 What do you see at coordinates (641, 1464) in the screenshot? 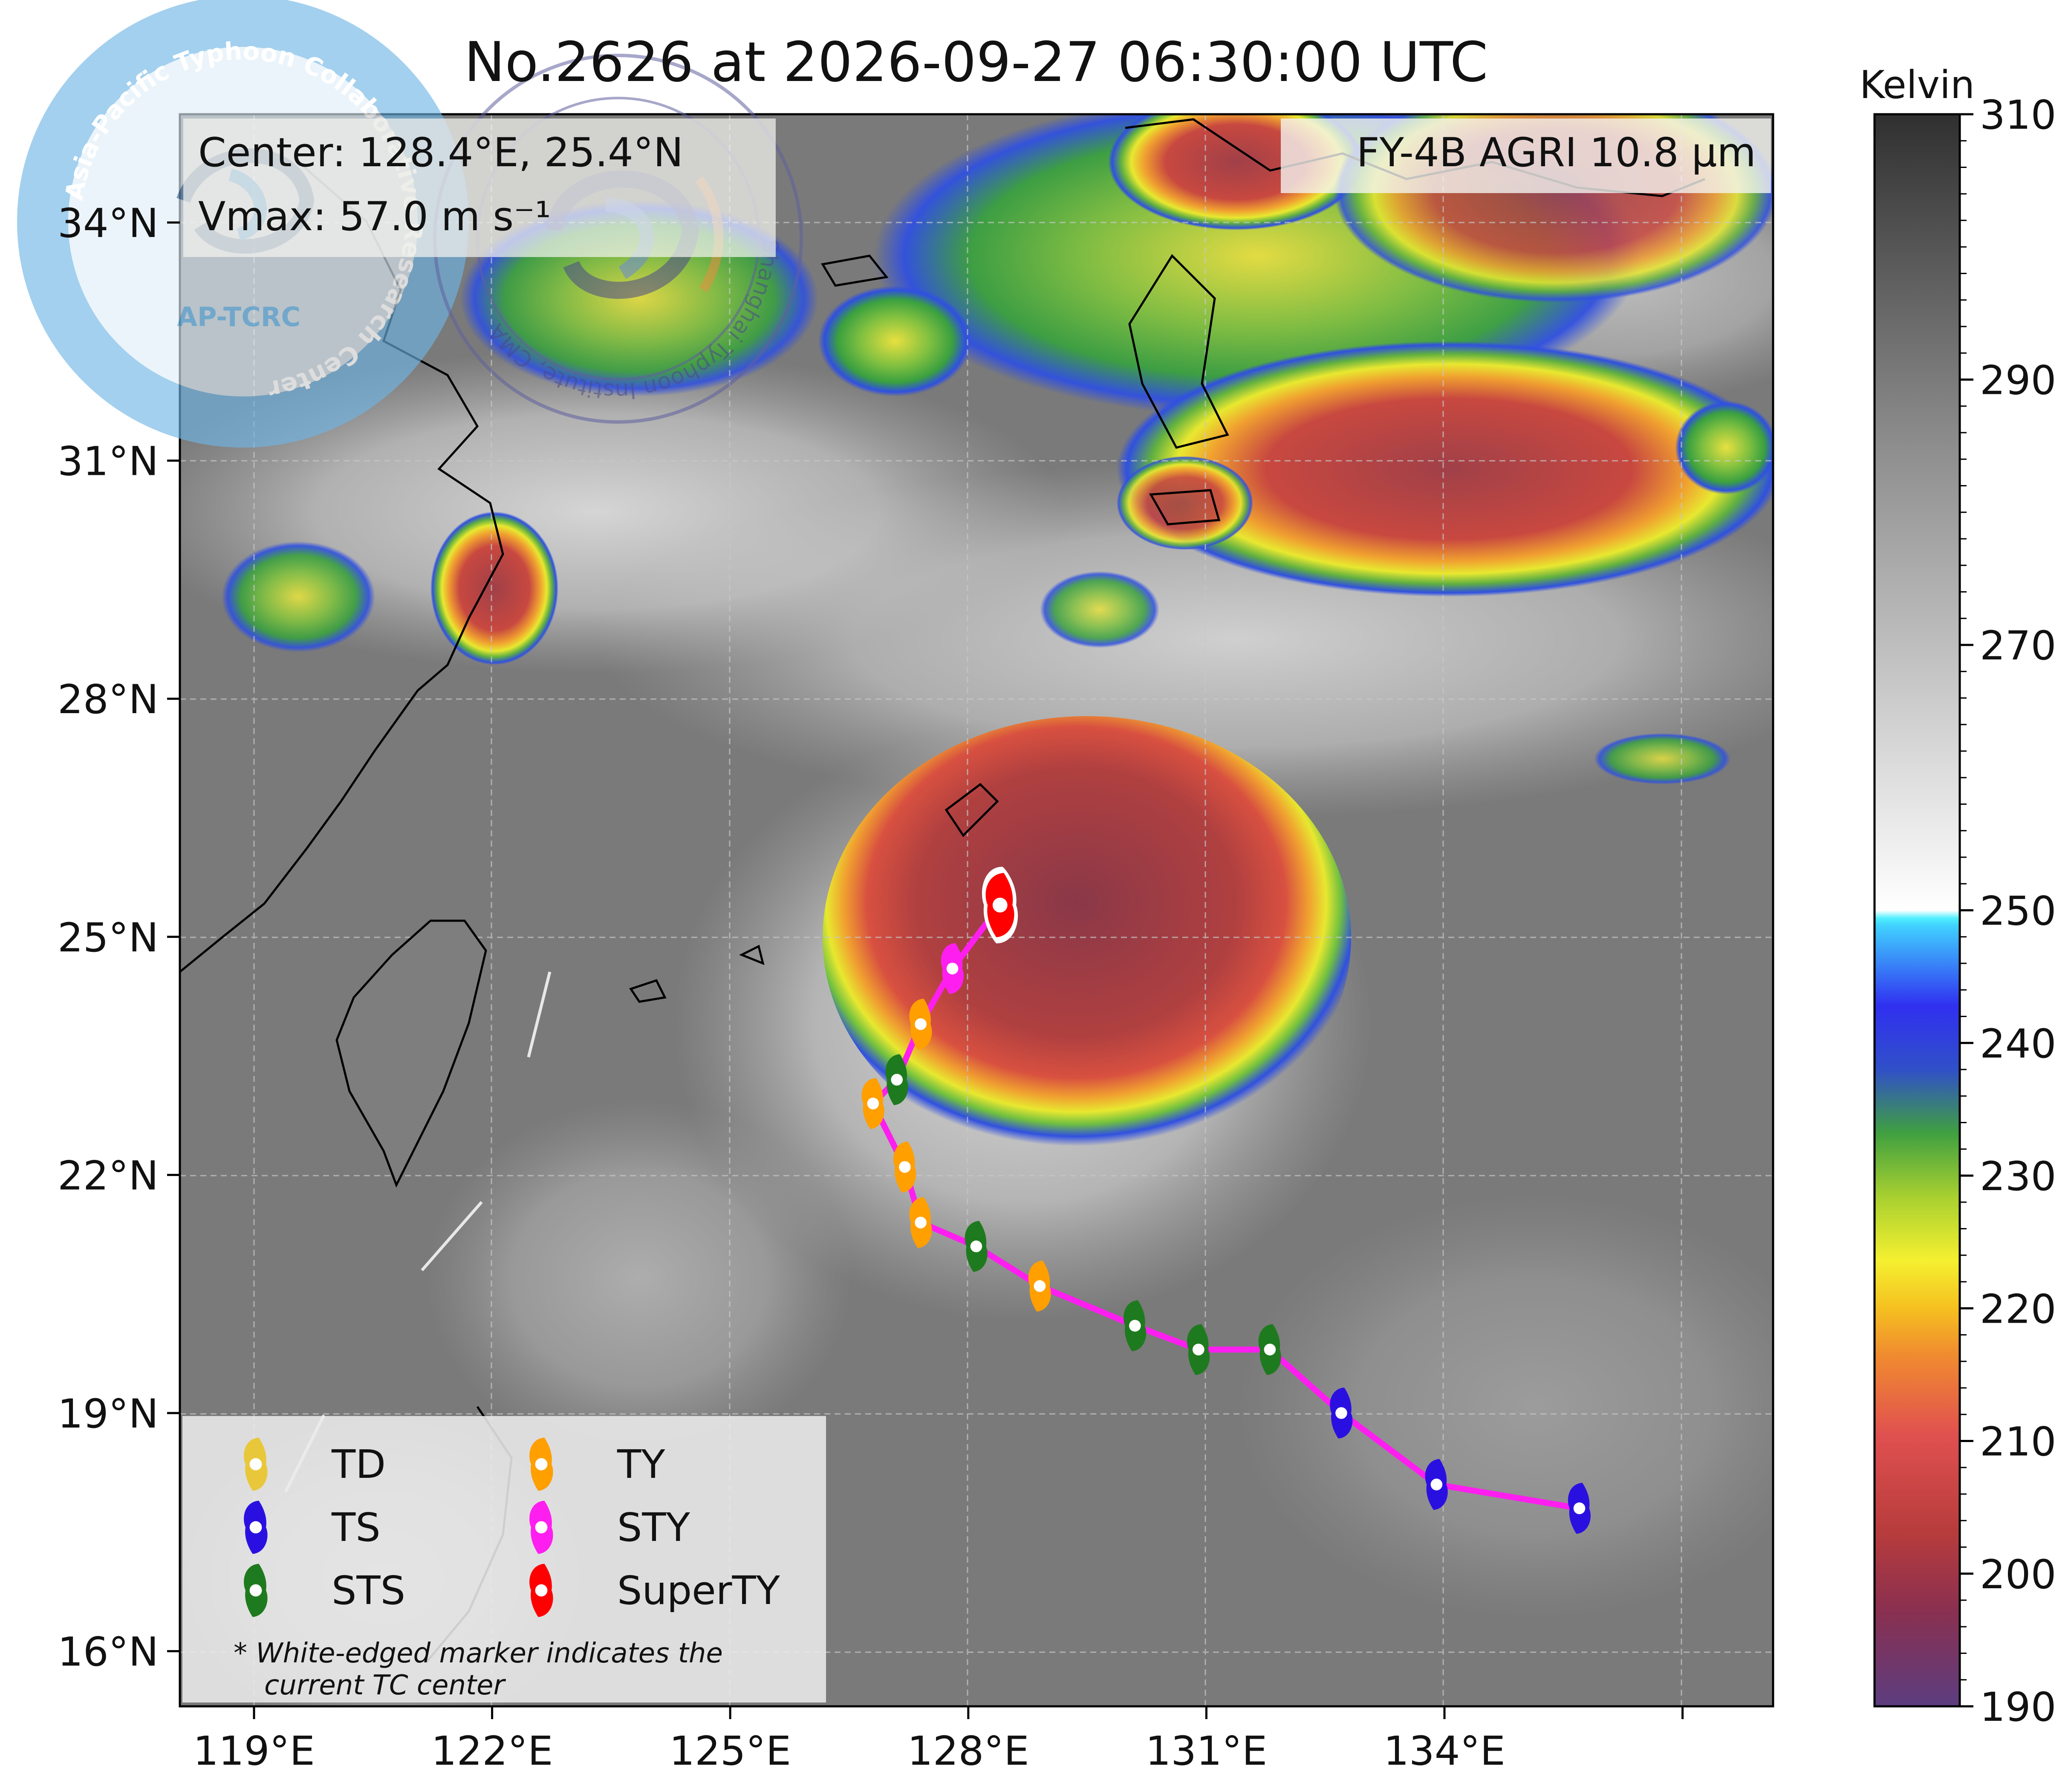
I see `legend-label-ty: TY` at bounding box center [641, 1464].